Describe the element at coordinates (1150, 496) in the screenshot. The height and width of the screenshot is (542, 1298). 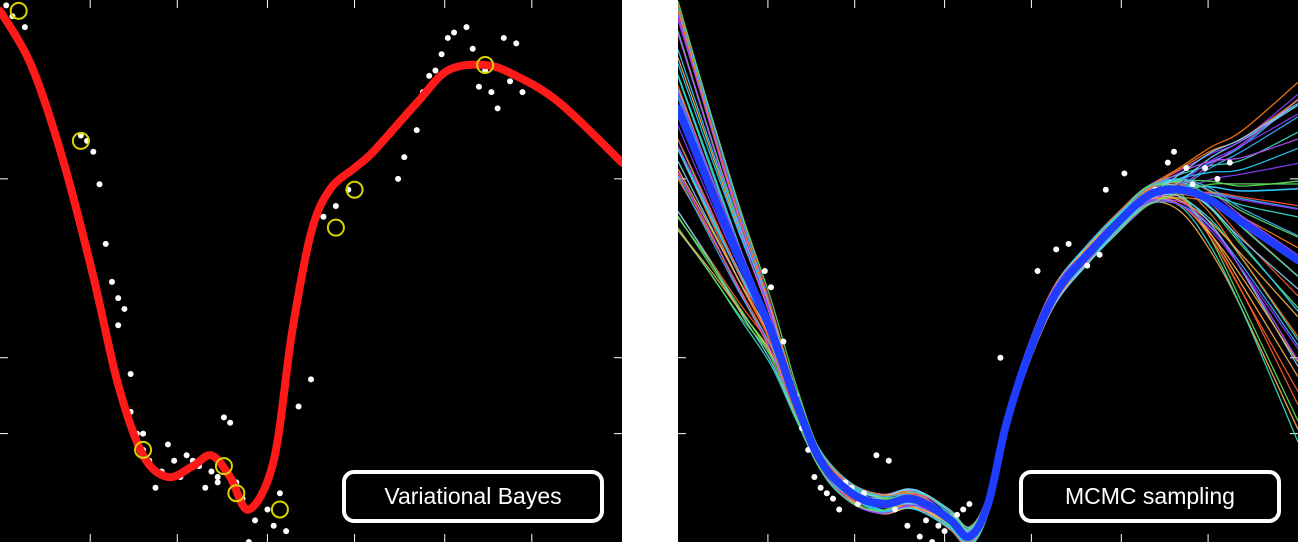
I see `mcmc-sampling-label: MCMC sampling` at that location.